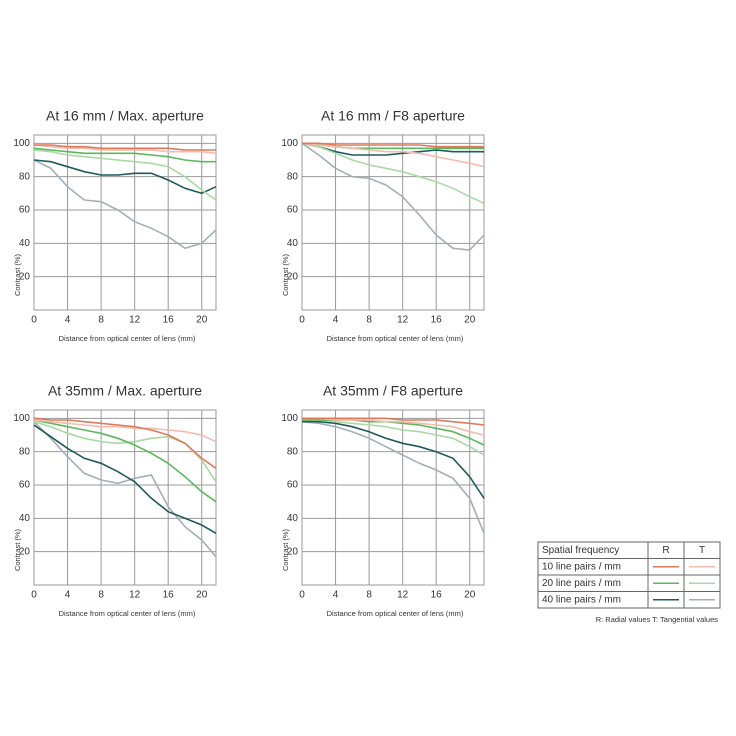  I want to click on legend-note: R: Radial values T: Tangential values, so click(657, 619).